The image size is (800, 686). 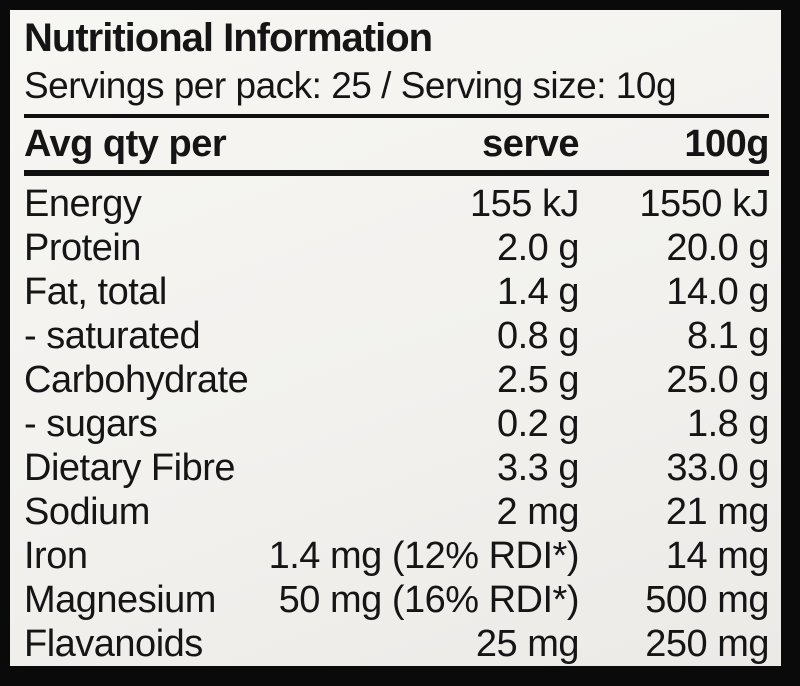 I want to click on nutrient-row-iron: Iron 1.4 mg (12% RDI*) 14 mg, so click(x=397, y=556).